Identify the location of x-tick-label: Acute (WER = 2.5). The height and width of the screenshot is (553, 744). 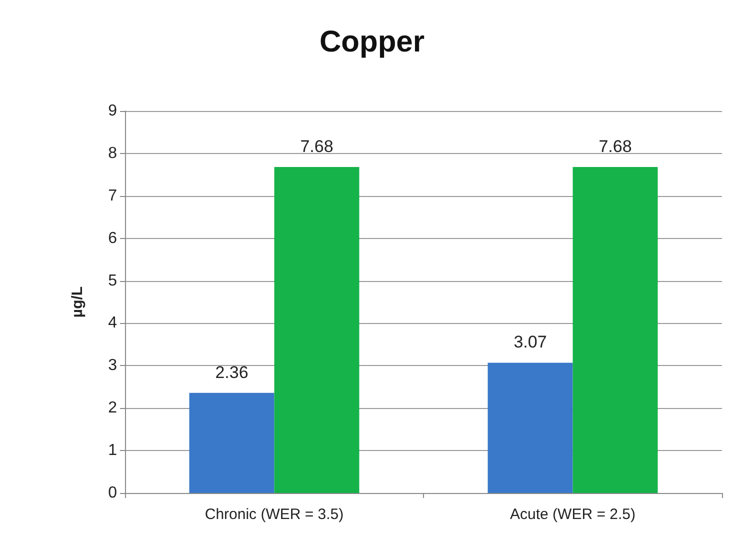
(573, 514).